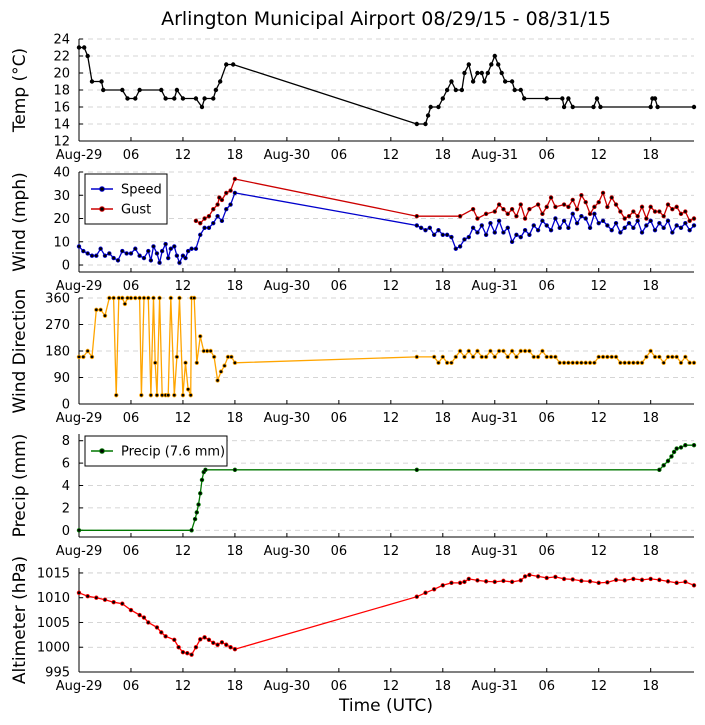 This screenshot has width=705, height=725. I want to click on x-axis-label: Time (UTC), so click(385, 706).